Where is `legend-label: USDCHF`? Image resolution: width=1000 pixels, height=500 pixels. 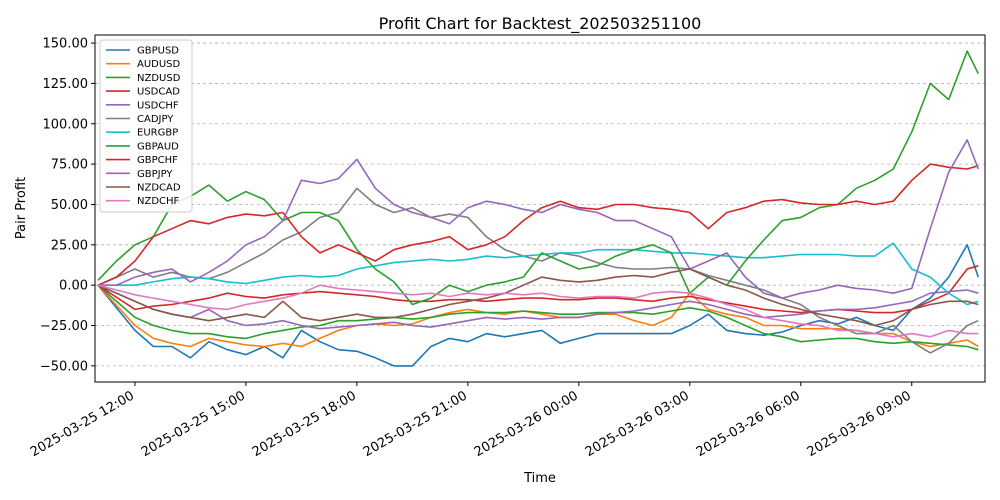 legend-label: USDCHF is located at coordinates (158, 105).